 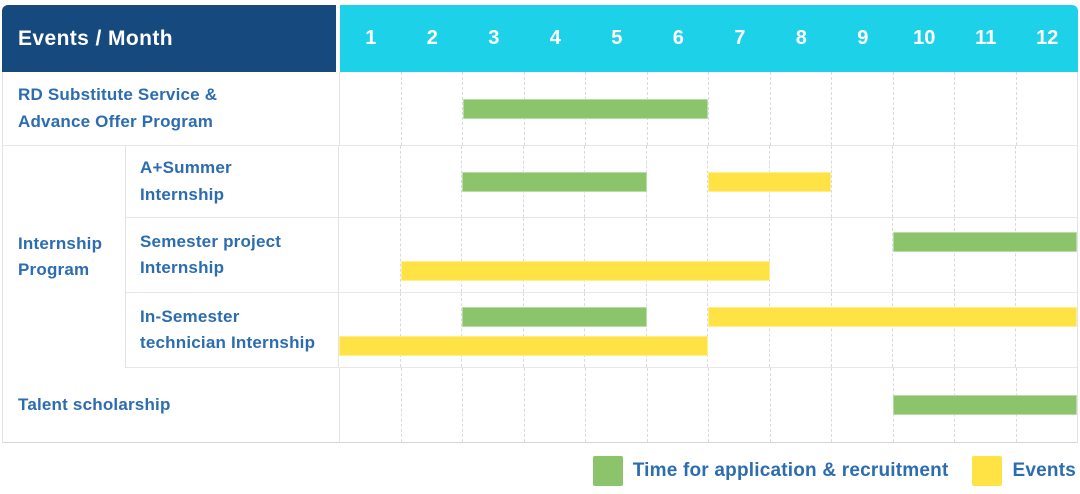 I want to click on month-label-7: 7, so click(x=740, y=38).